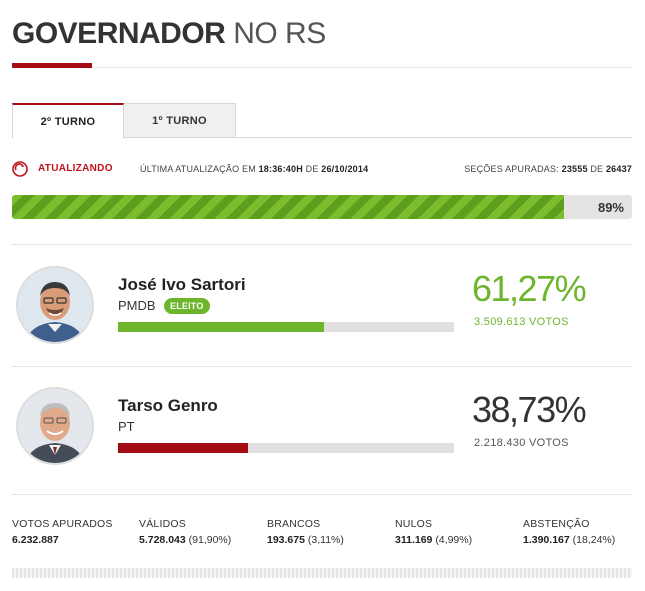  I want to click on stat-number: 5.728.043, so click(162, 540).